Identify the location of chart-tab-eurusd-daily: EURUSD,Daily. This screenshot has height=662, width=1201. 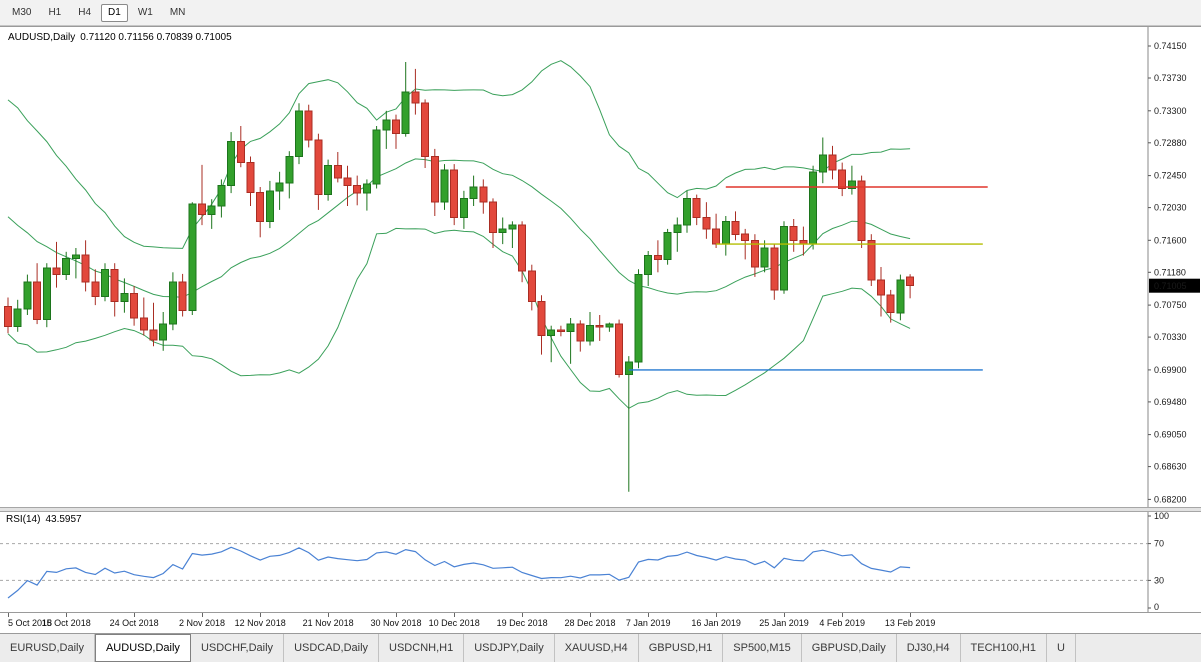
(47, 648).